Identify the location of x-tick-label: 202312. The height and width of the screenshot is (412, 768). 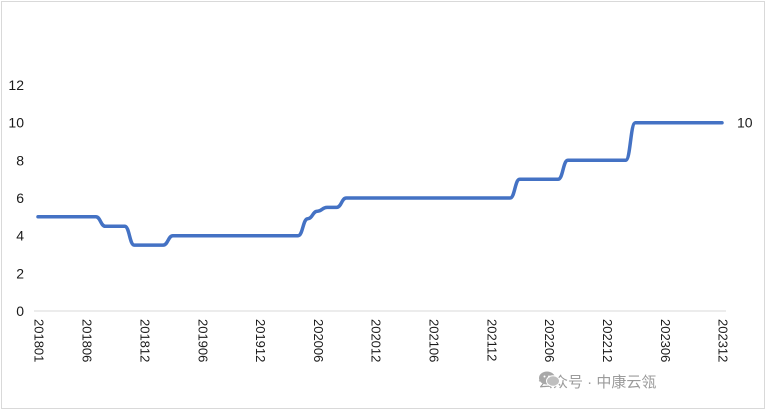
(723, 340).